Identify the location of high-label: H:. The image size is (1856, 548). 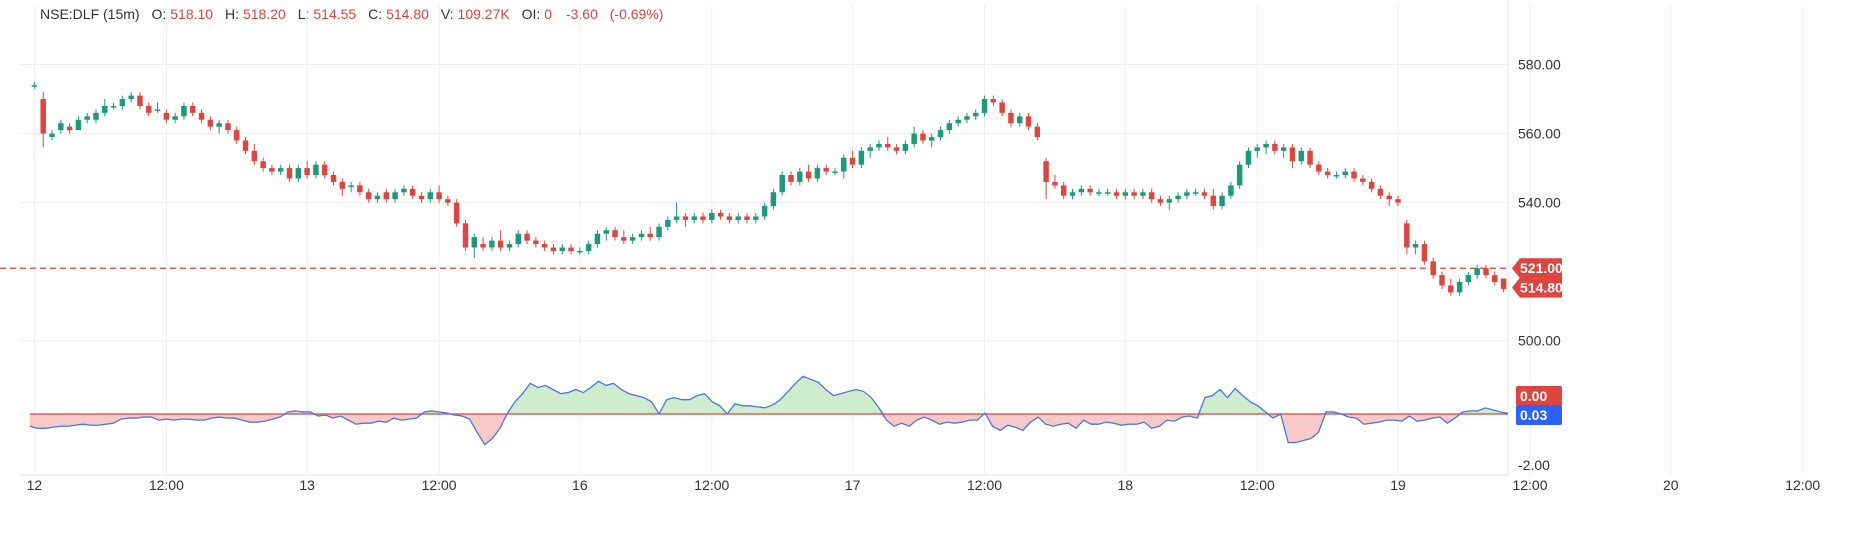
(231, 14).